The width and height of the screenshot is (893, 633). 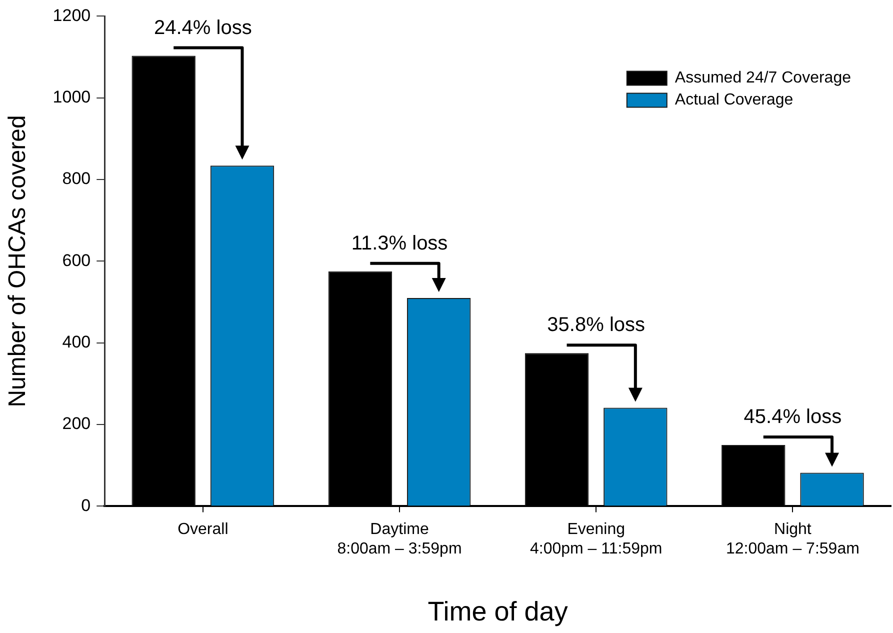 What do you see at coordinates (76, 424) in the screenshot?
I see `y-tick-label: 200` at bounding box center [76, 424].